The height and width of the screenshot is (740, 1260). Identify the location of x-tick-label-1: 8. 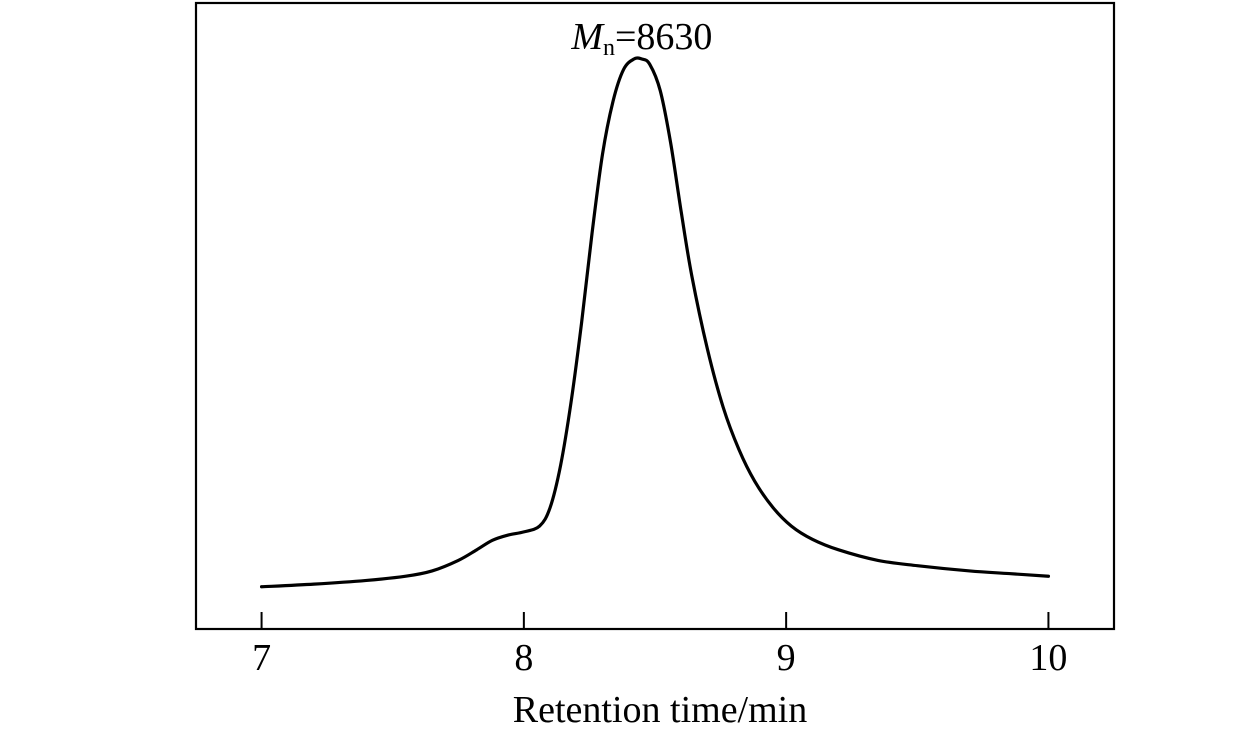
(523, 658).